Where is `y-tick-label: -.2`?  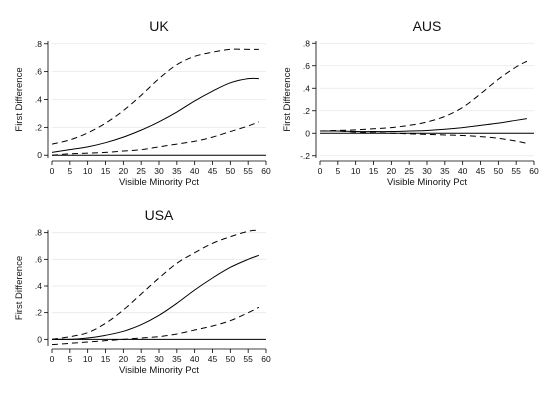
y-tick-label: -.2 is located at coordinates (305, 156).